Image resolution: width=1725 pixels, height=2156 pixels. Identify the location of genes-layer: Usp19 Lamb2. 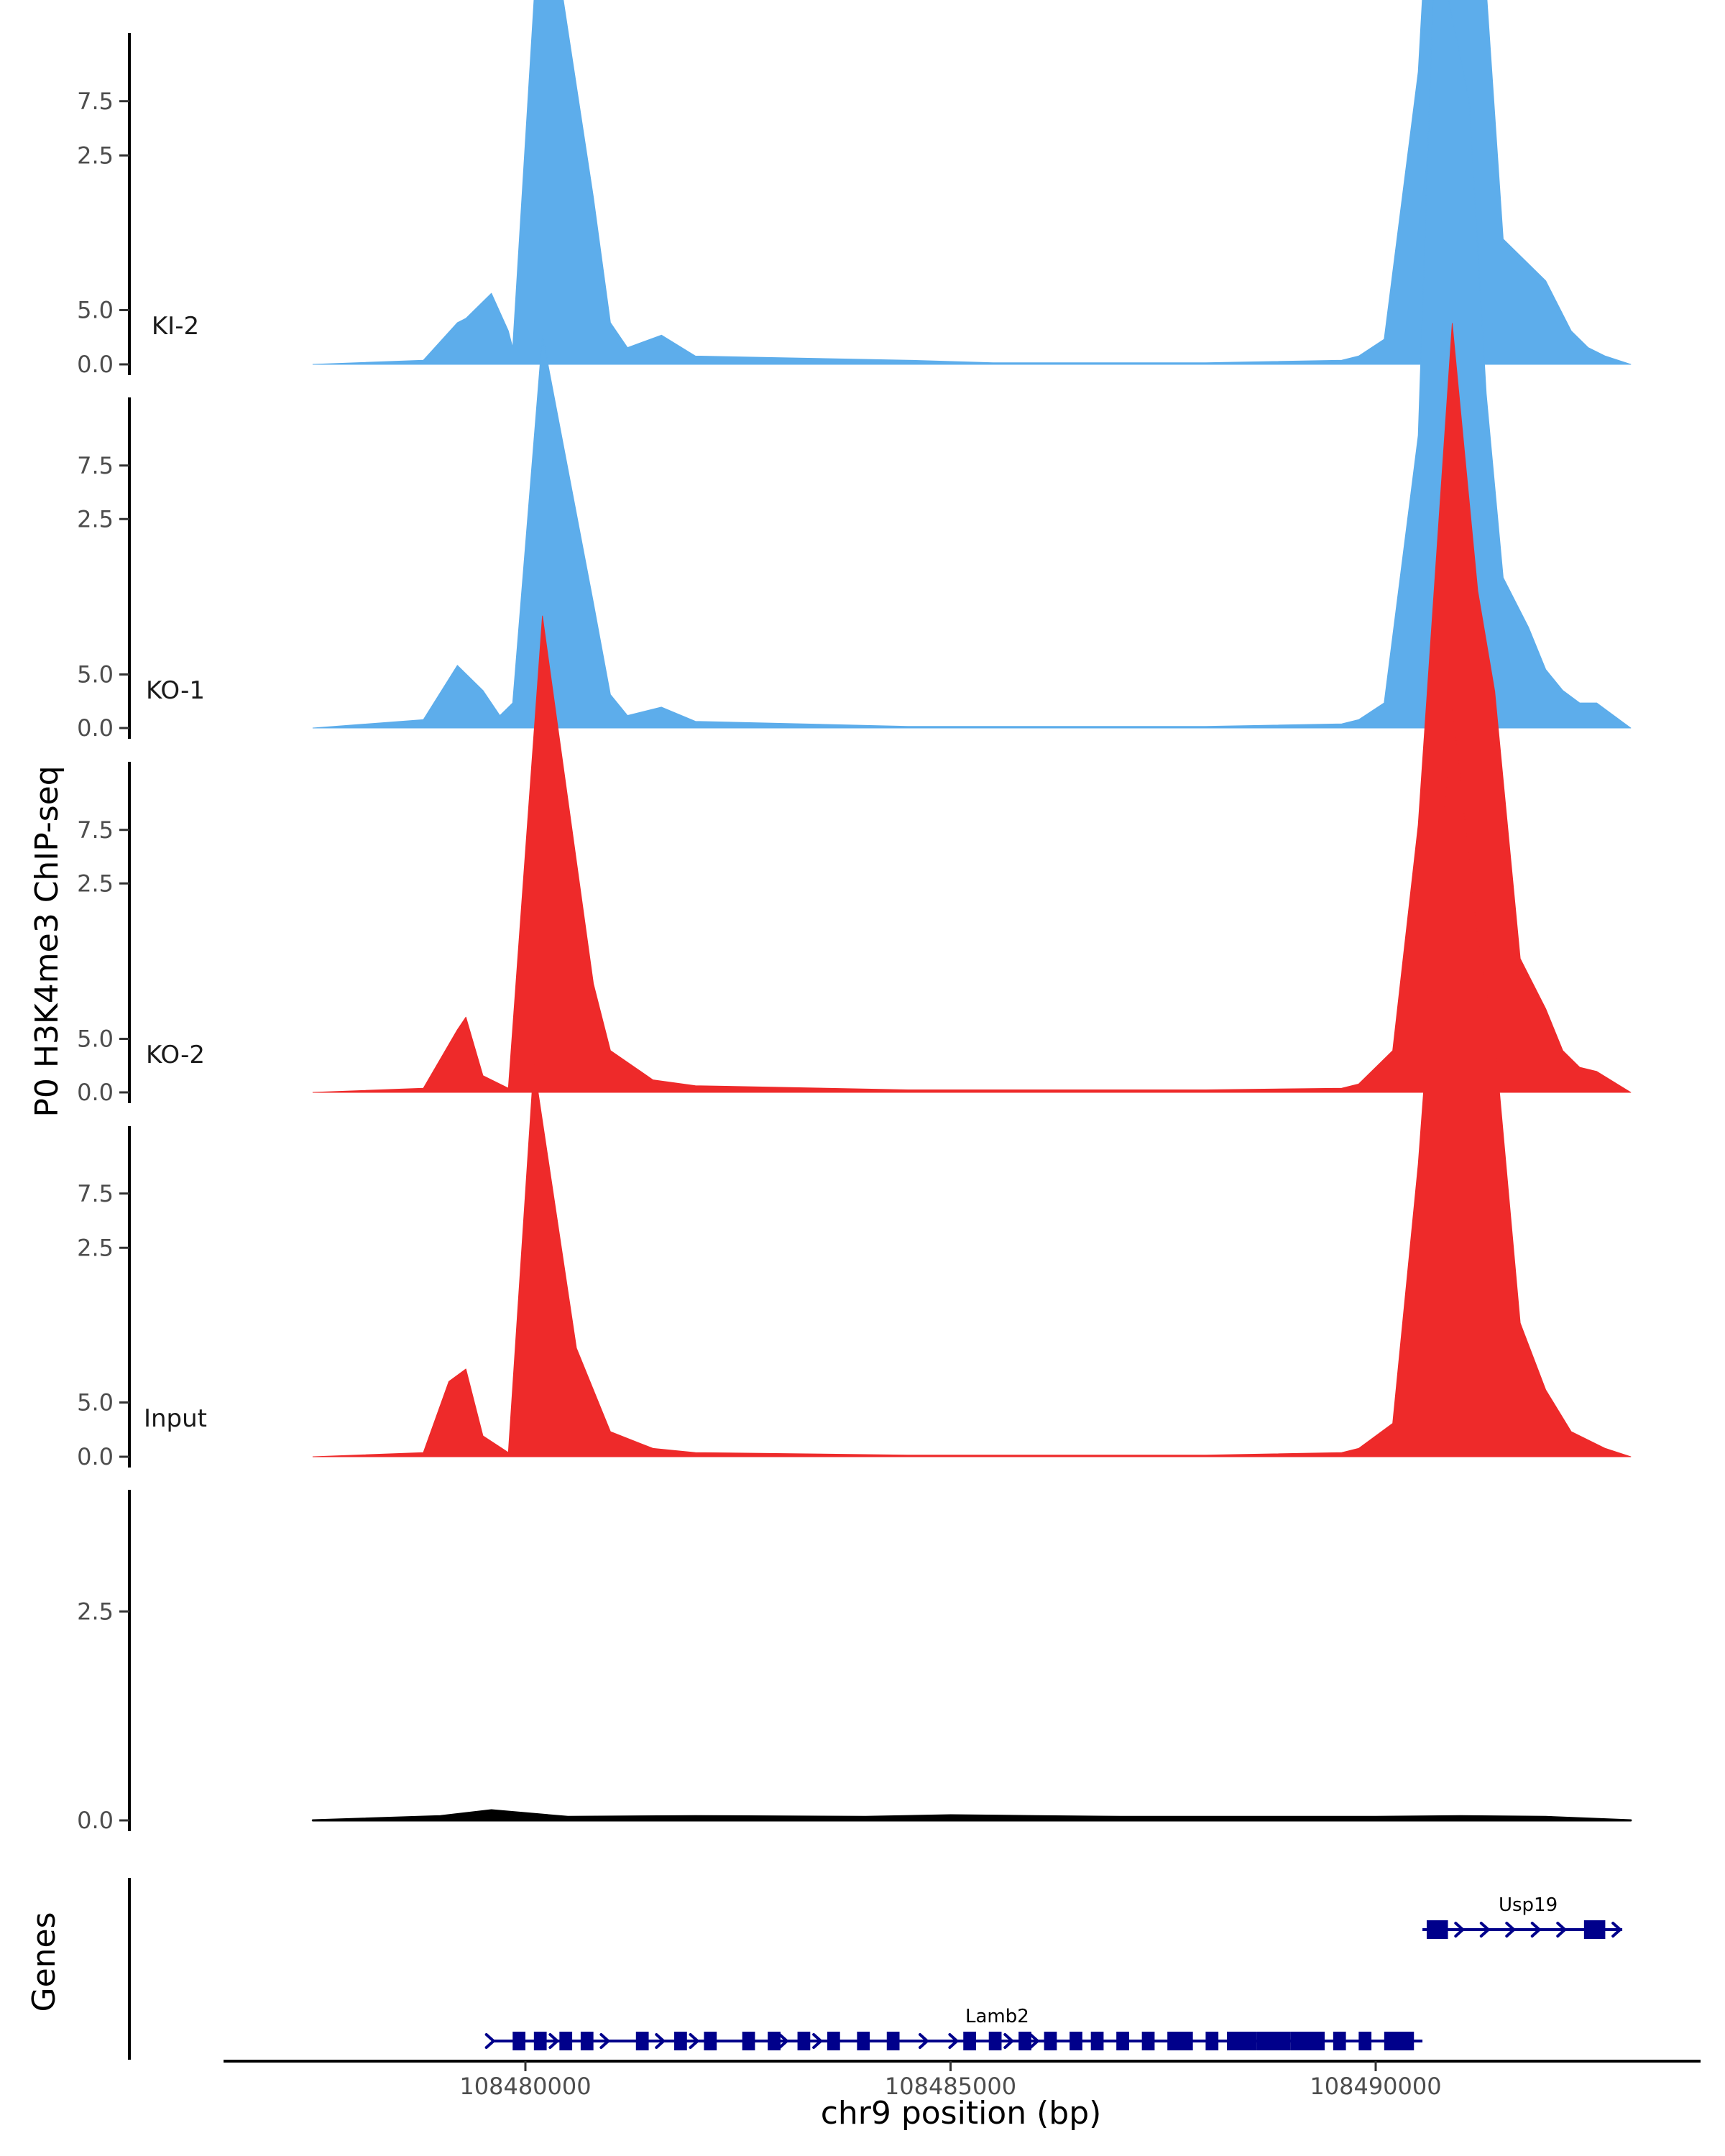
(875, 1969).